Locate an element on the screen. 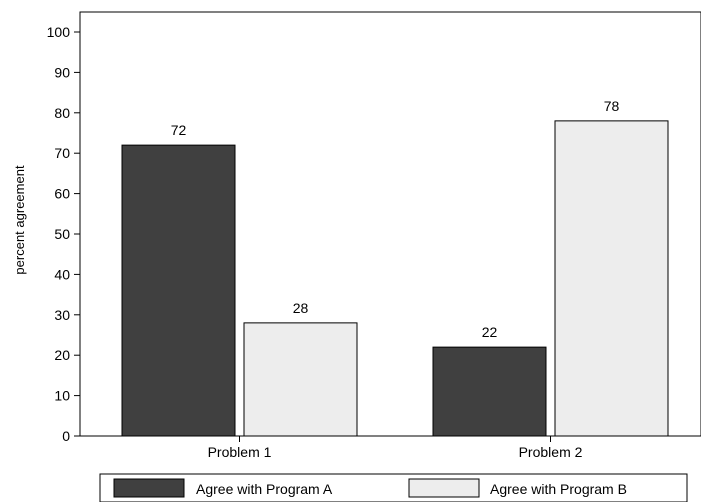 This screenshot has height=502, width=701. y-tick-label-60: 60 is located at coordinates (62, 194).